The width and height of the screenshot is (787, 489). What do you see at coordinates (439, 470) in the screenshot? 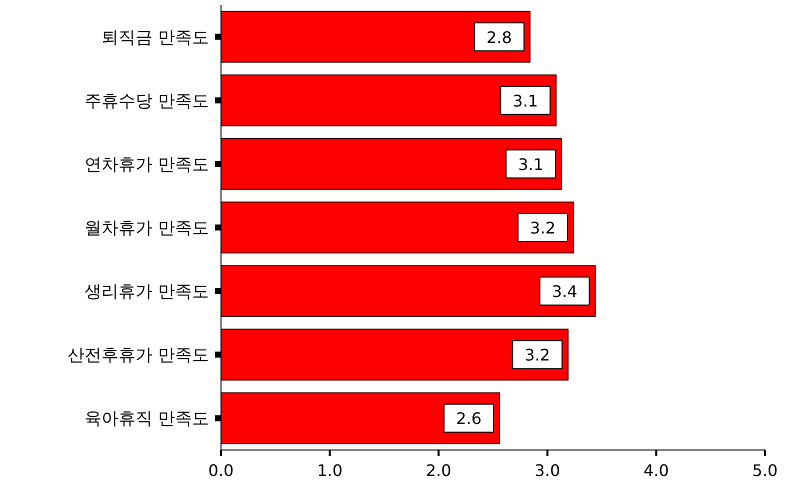
I see `x-tick-label: 2.0` at bounding box center [439, 470].